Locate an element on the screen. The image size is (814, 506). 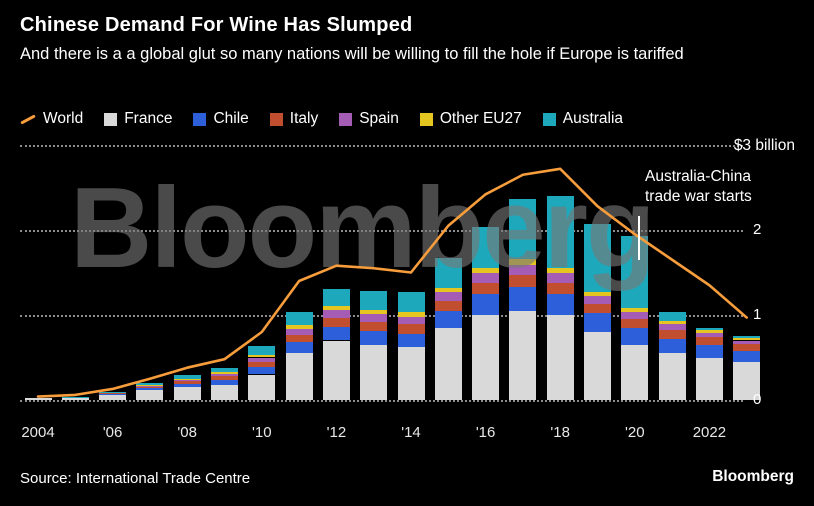
legend-label-australia: Australia is located at coordinates (593, 118).